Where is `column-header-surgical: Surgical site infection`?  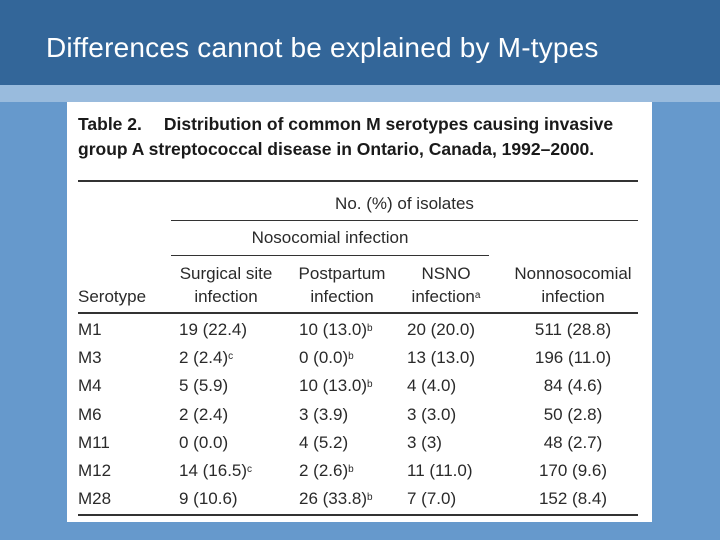 column-header-surgical: Surgical site infection is located at coordinates (226, 285).